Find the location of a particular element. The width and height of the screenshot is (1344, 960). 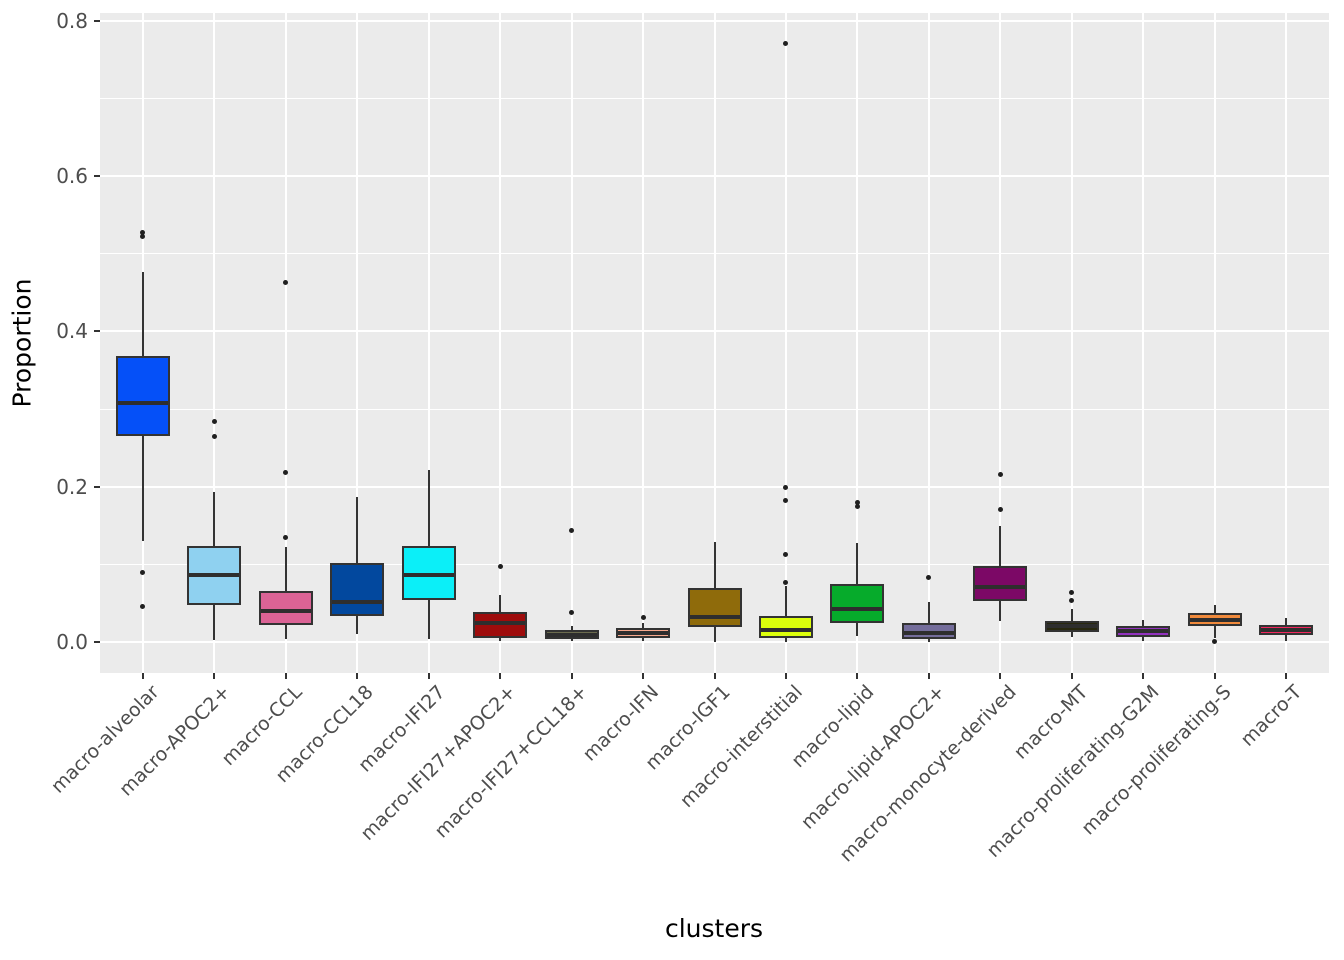

y-axis-label: 0.8 is located at coordinates (72, 20).